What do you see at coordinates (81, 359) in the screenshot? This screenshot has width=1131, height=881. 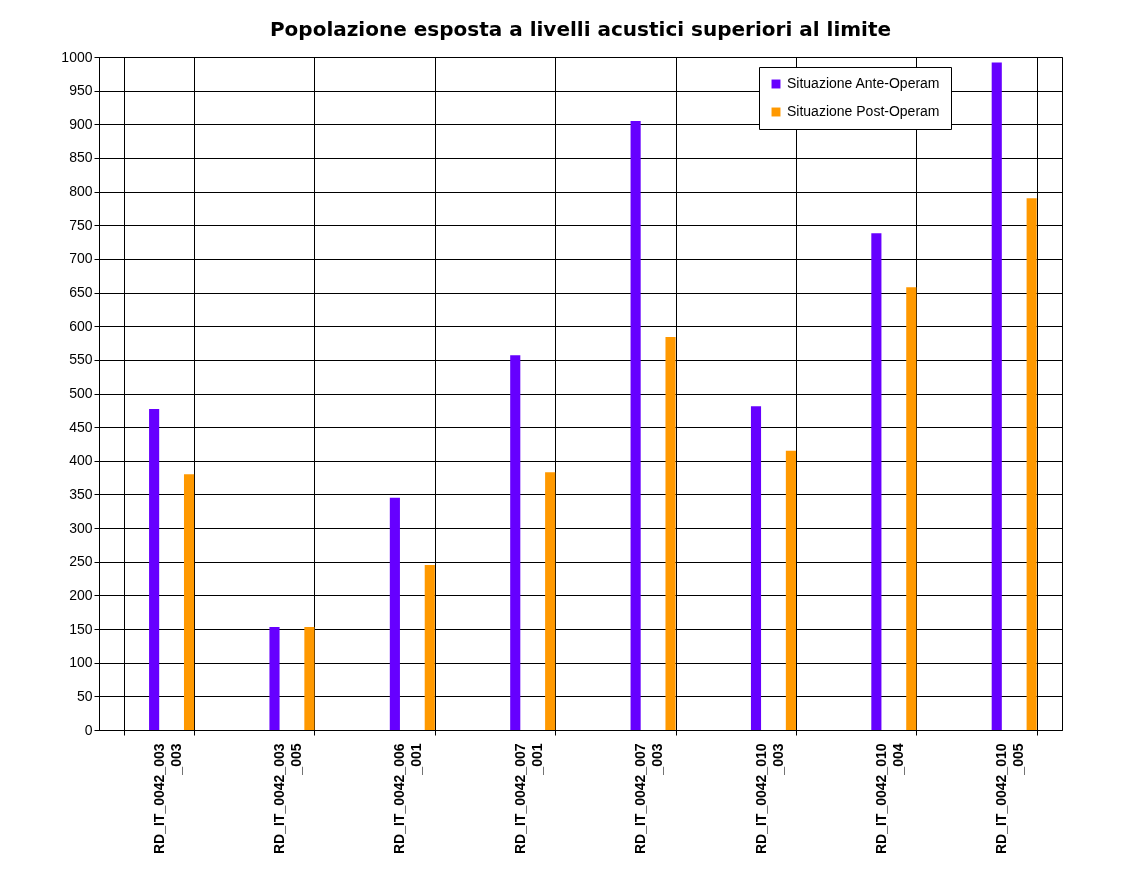 I see `y-tick-label: 550` at bounding box center [81, 359].